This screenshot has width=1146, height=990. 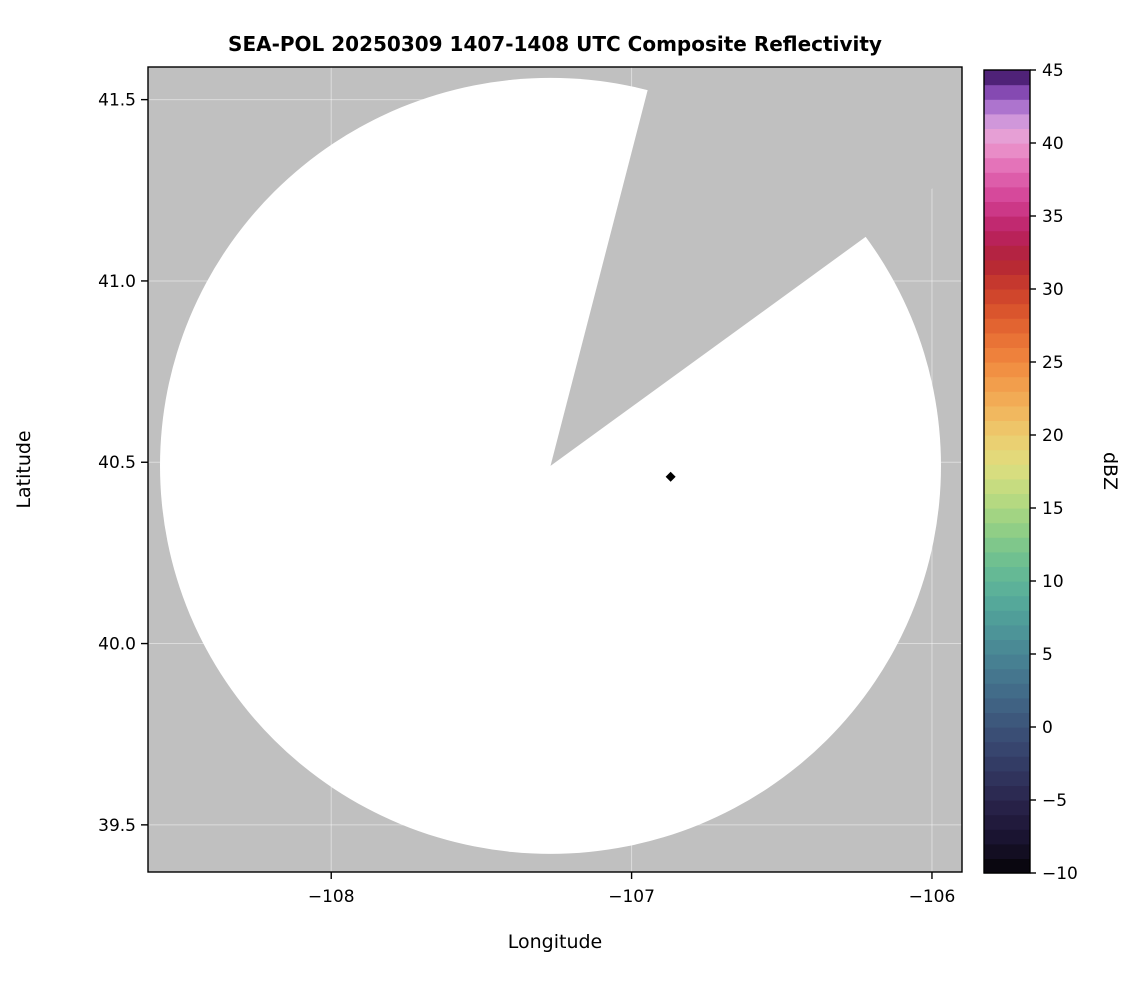 I want to click on colorbar-tick-label: 0, so click(x=1047, y=728).